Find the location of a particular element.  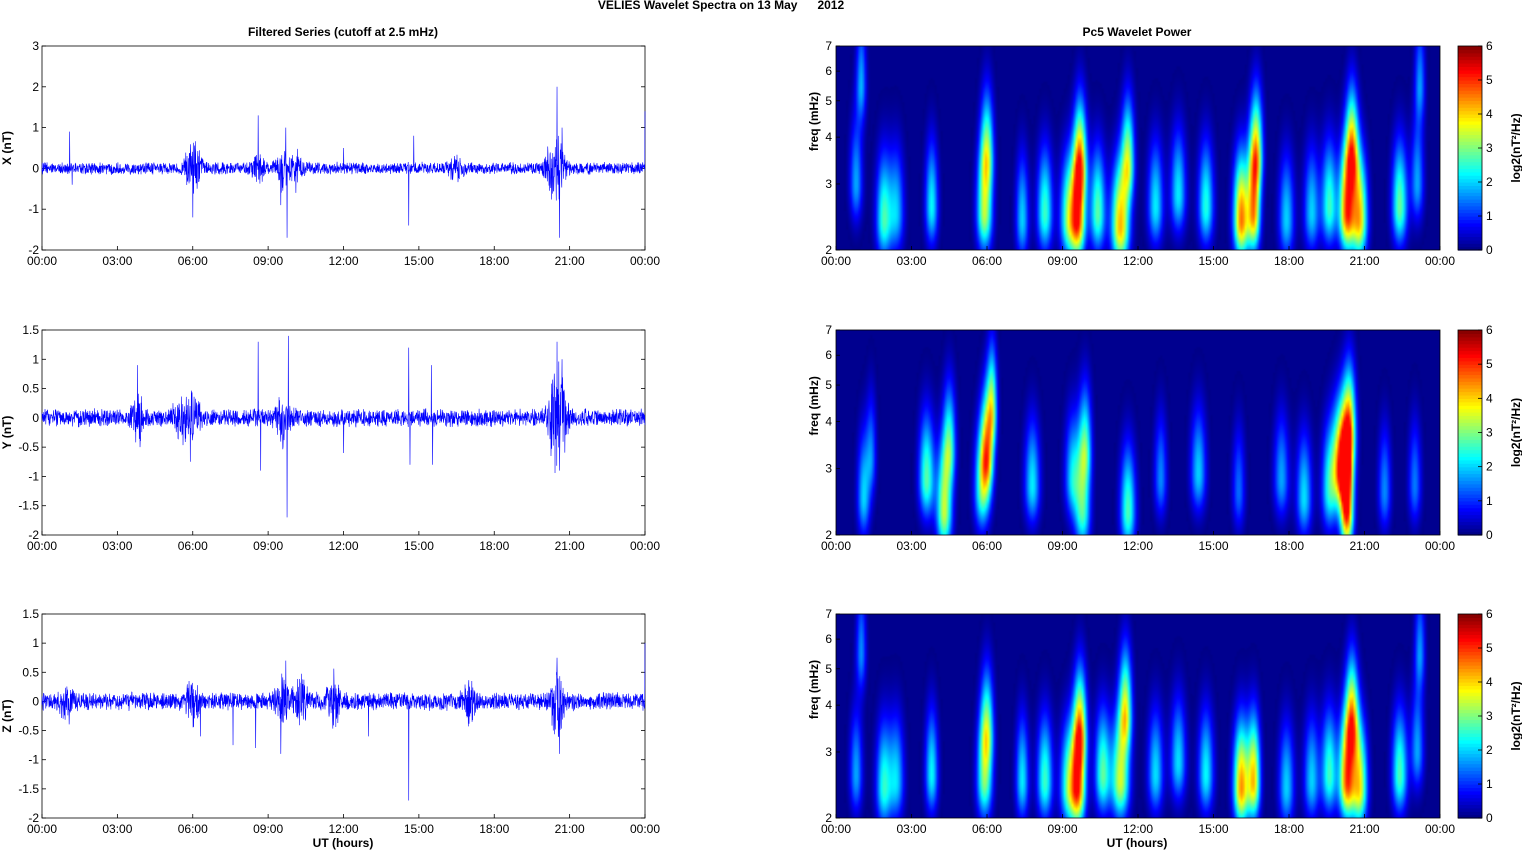

colorbar-tick-label: 4 is located at coordinates (1489, 682).